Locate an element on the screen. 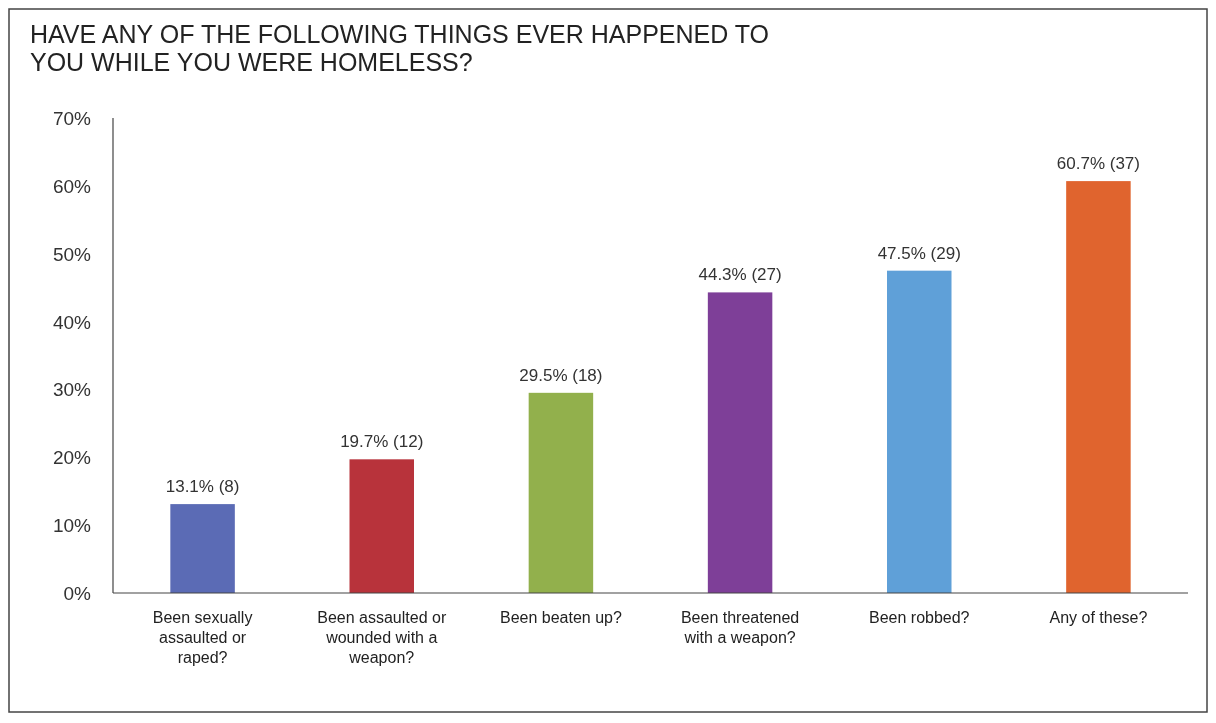 The image size is (1216, 723). x-tick-label: Been assaulted or wounded with a weapon? is located at coordinates (382, 637).